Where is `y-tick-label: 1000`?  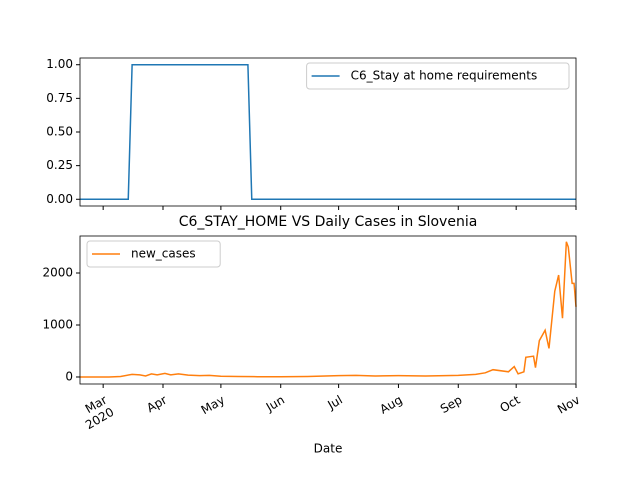
y-tick-label: 1000 is located at coordinates (57, 324).